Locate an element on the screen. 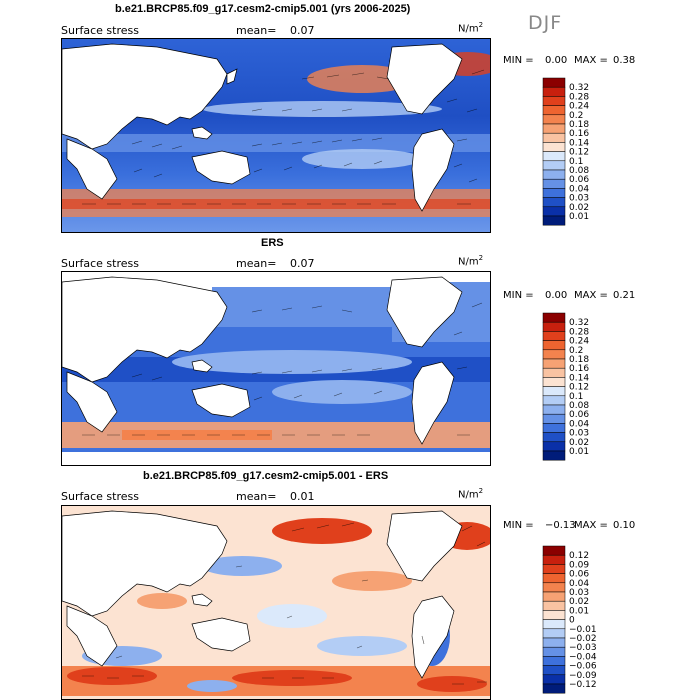 This screenshot has width=700, height=700. panel2-colorbar-tick-label: 0.08 is located at coordinates (579, 406).